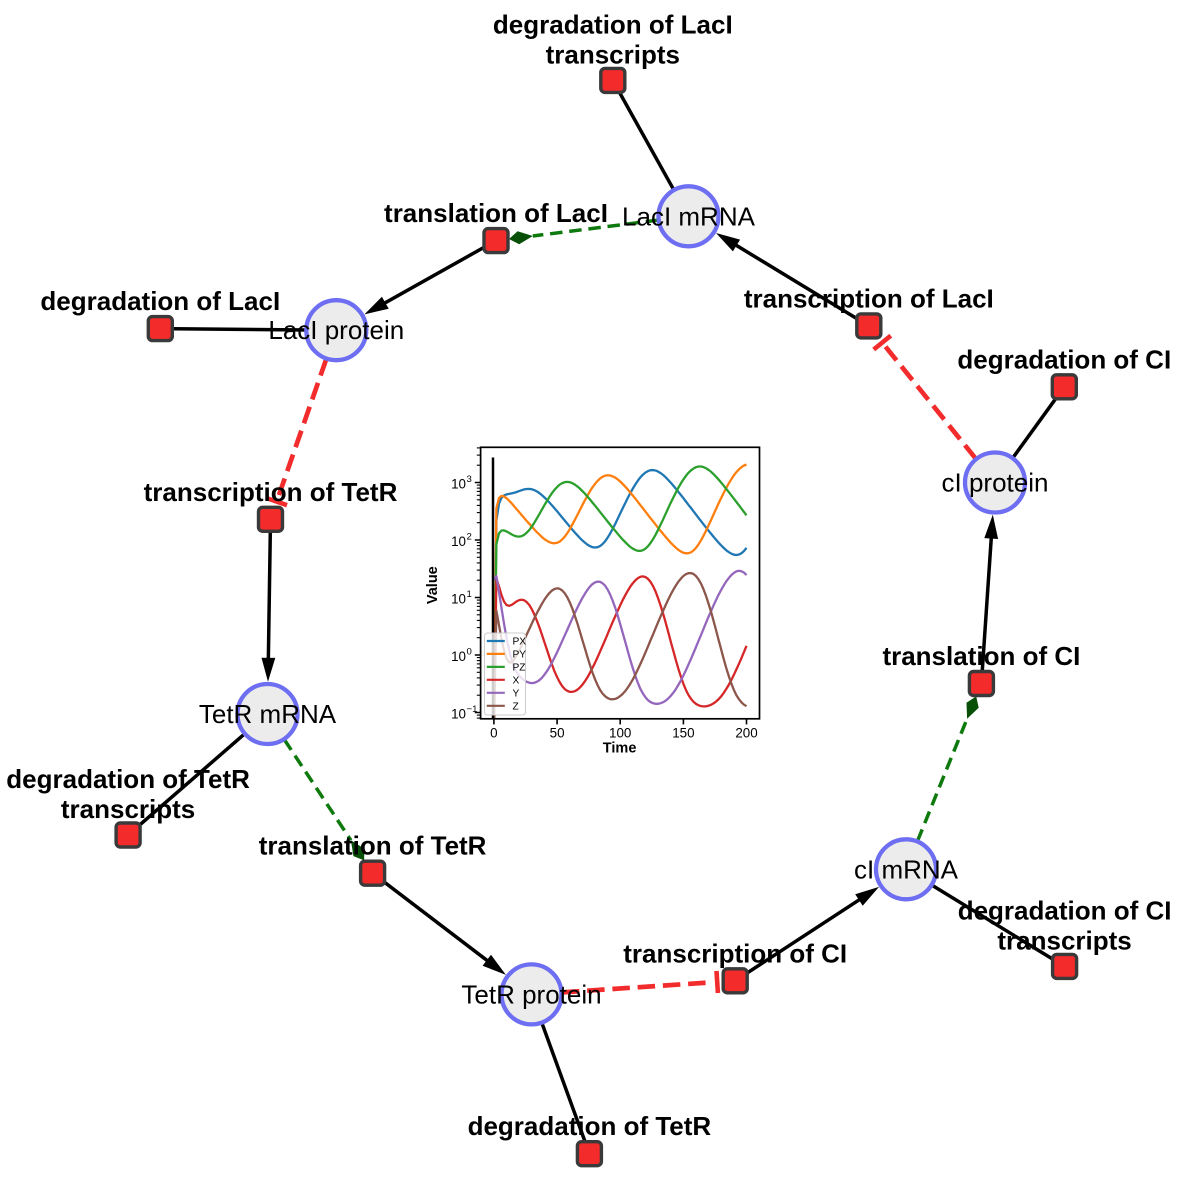  I want to click on svg-text: Z, so click(516, 706).